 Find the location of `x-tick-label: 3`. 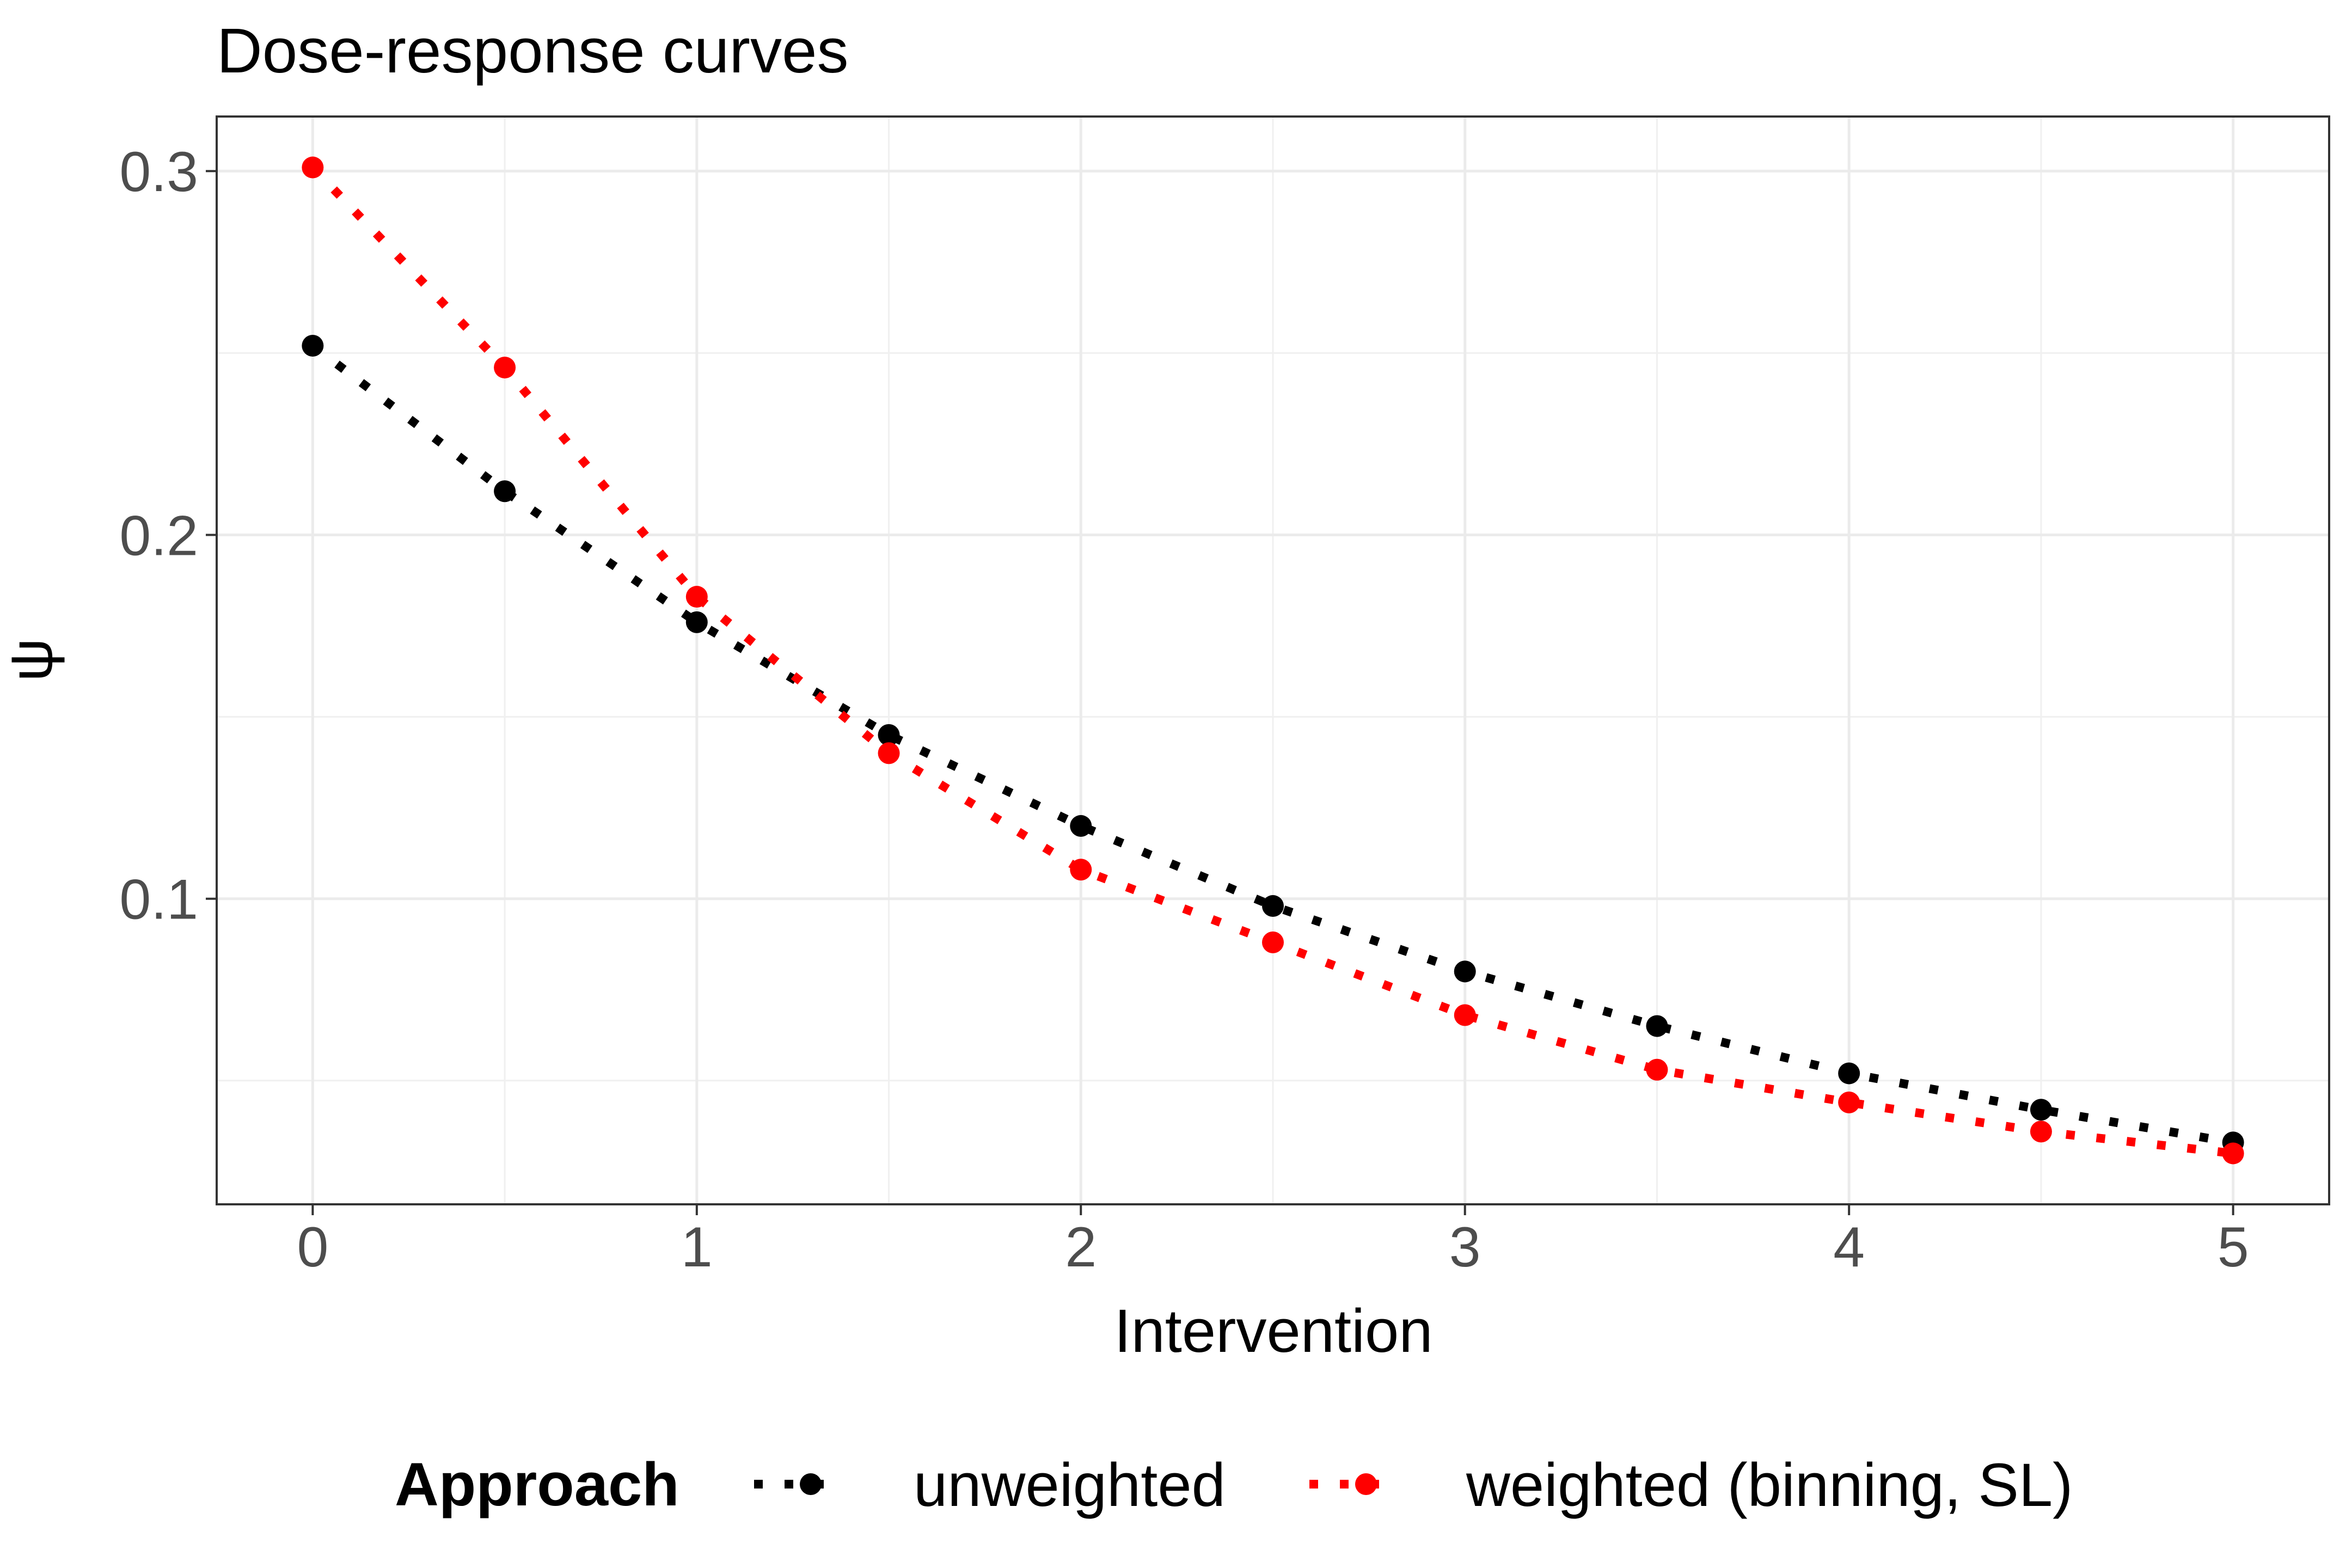

x-tick-label: 3 is located at coordinates (1465, 1247).